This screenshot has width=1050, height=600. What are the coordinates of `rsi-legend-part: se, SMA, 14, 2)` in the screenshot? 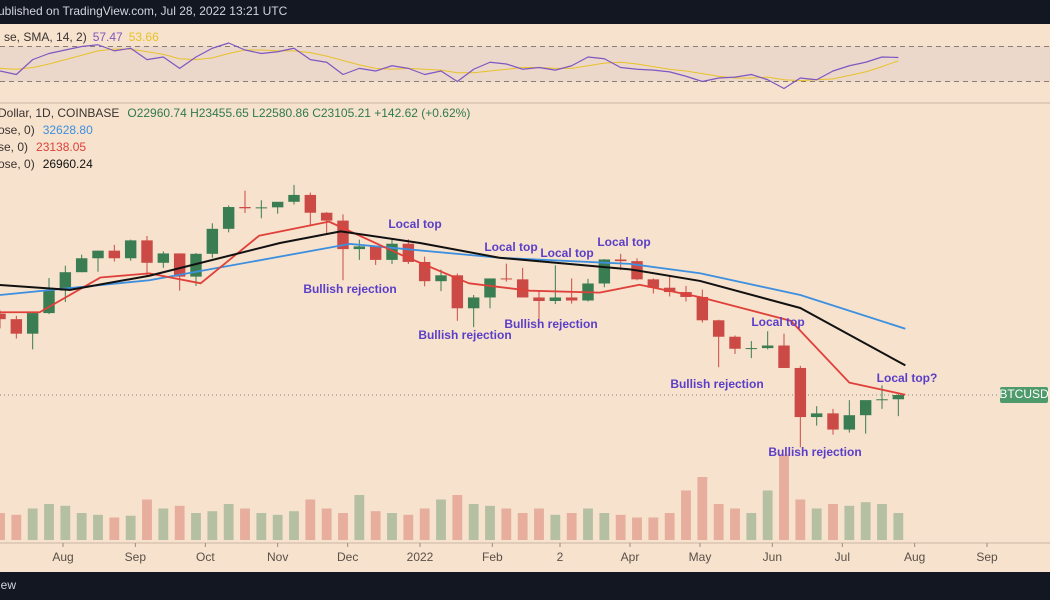 It's located at (45, 37).